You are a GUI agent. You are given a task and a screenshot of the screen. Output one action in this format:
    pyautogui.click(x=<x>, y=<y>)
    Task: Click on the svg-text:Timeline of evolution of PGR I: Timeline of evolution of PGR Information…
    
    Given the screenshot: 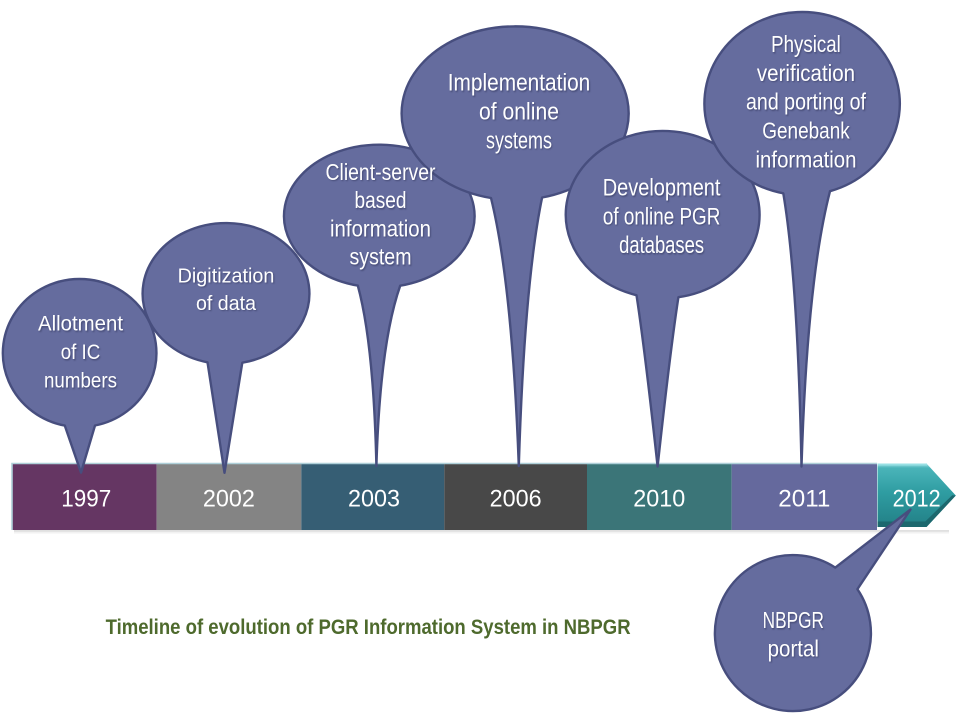 What is the action you would take?
    pyautogui.click(x=368, y=627)
    